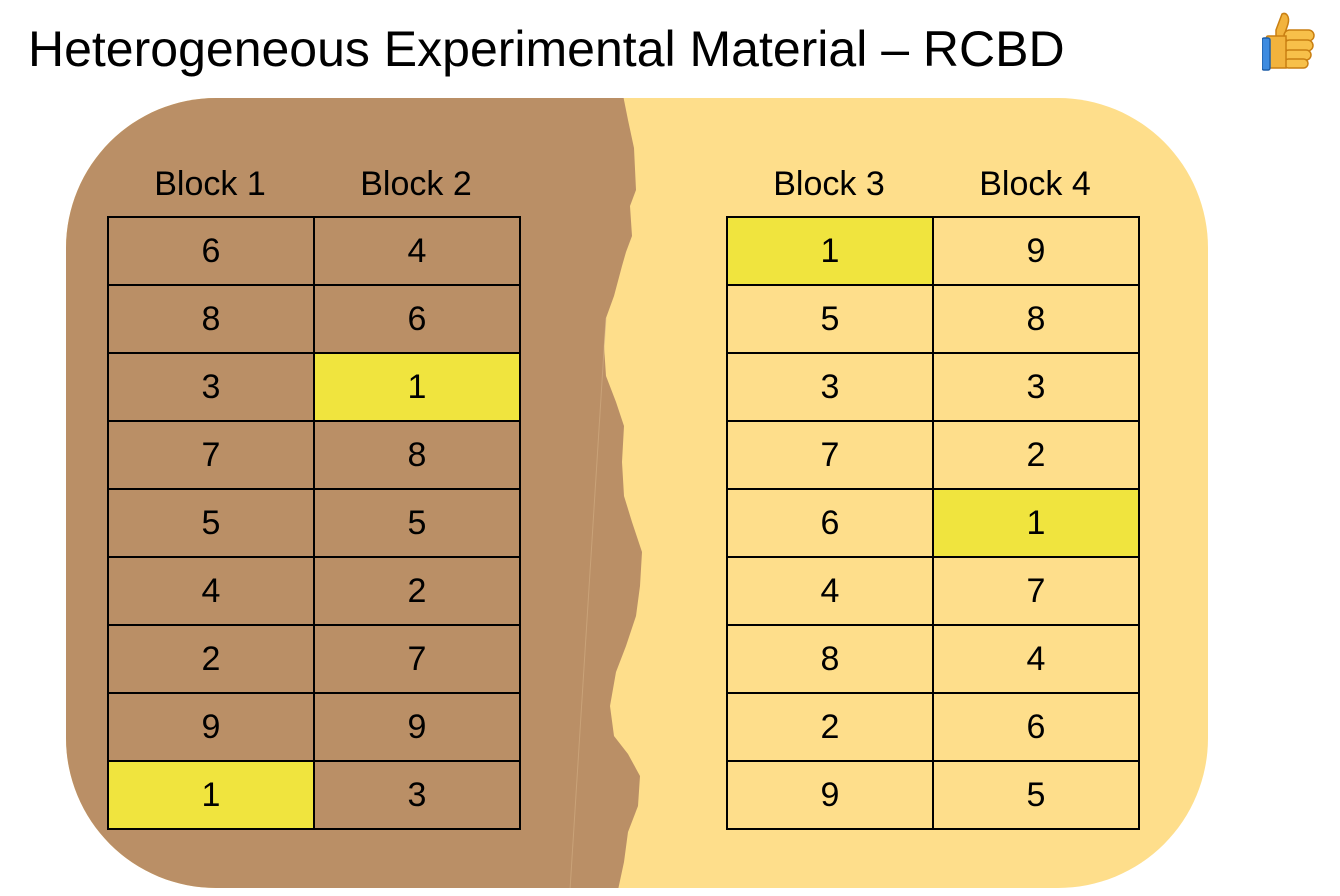 This screenshot has height=896, width=1340. I want to click on highlighted-plot-cell-block-4: 1, so click(1036, 523).